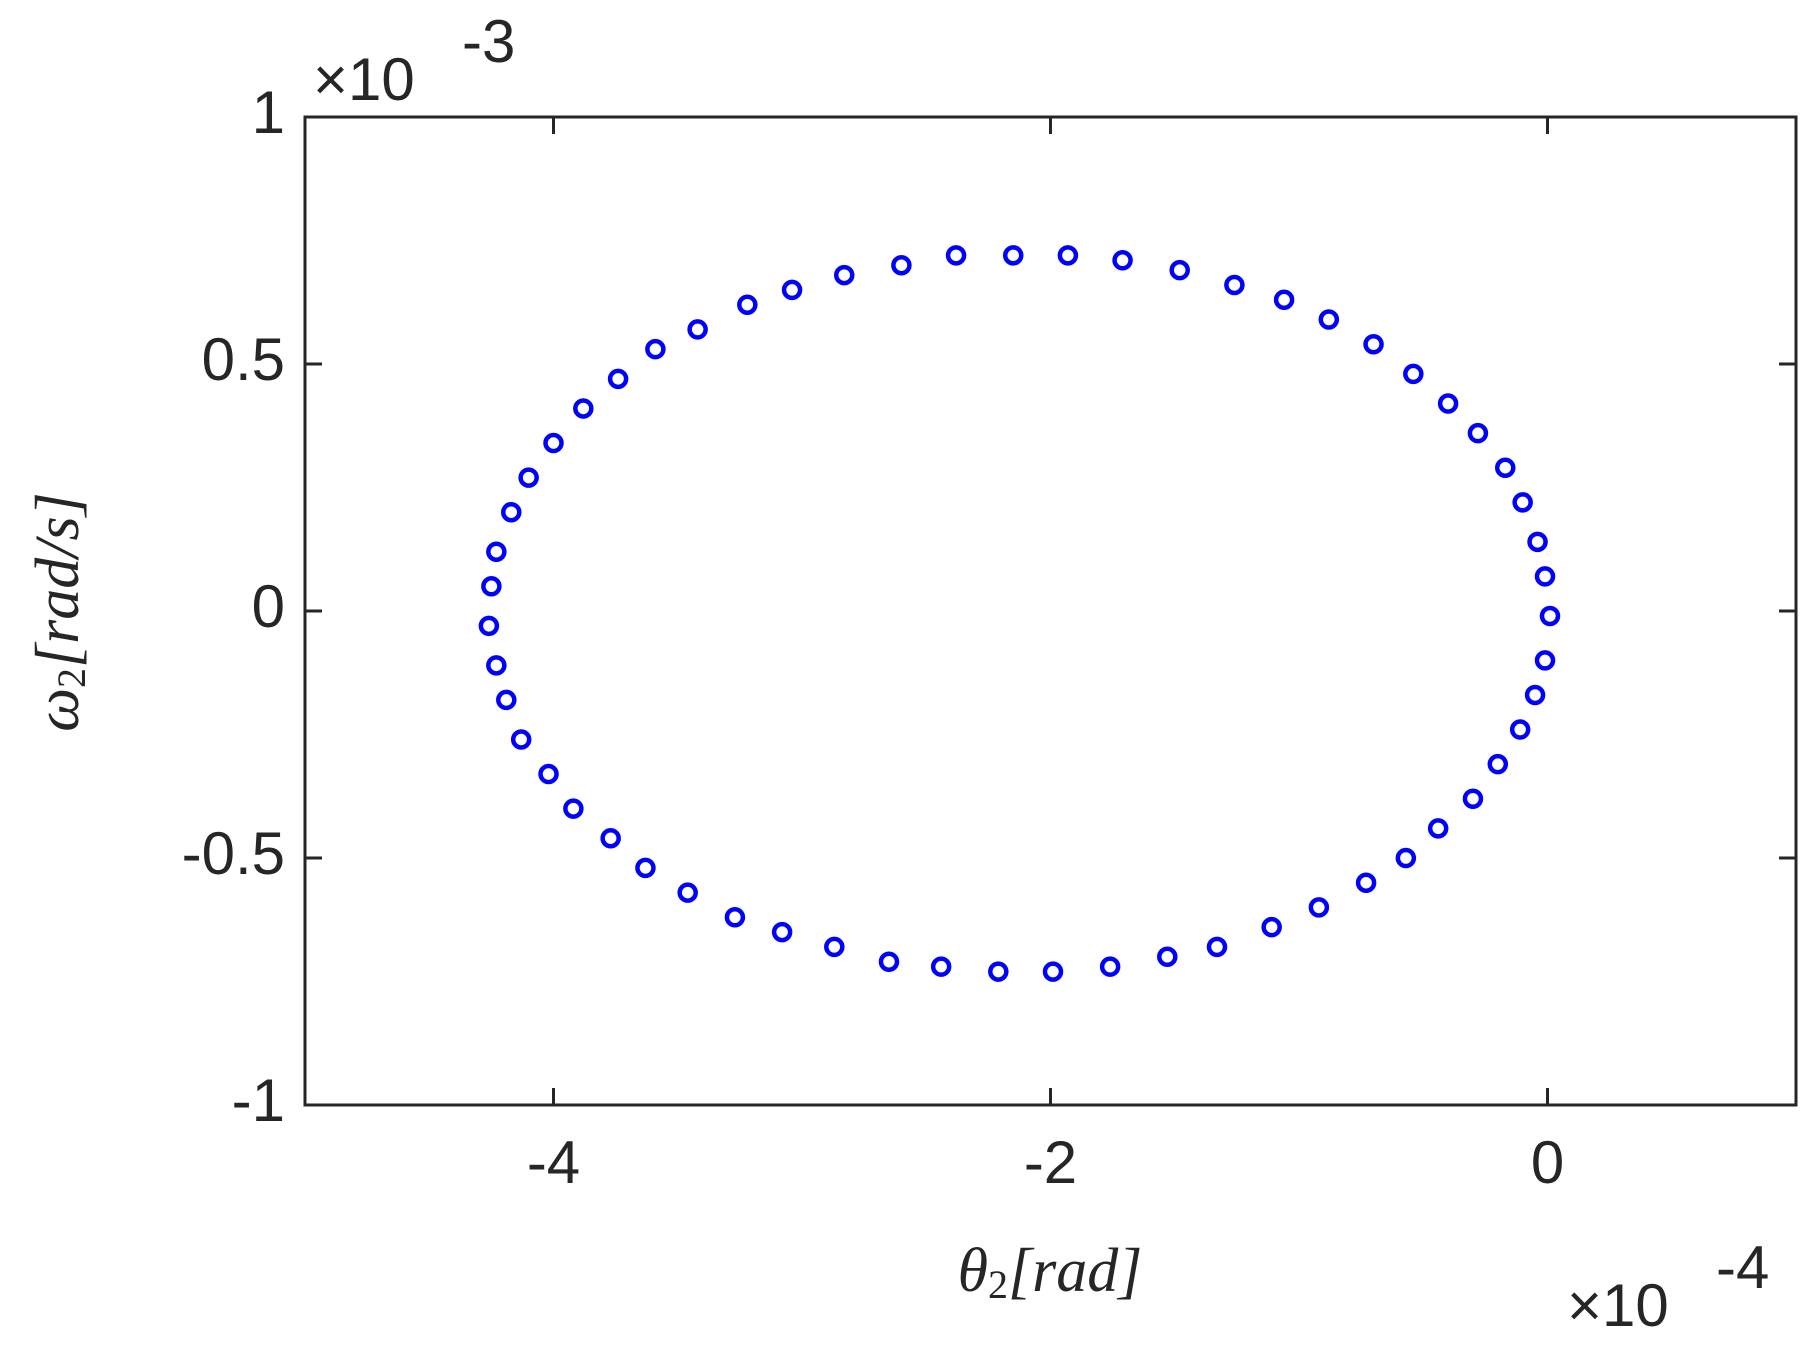 The image size is (1811, 1348). What do you see at coordinates (553, 1162) in the screenshot?
I see `x-tick-label: -4` at bounding box center [553, 1162].